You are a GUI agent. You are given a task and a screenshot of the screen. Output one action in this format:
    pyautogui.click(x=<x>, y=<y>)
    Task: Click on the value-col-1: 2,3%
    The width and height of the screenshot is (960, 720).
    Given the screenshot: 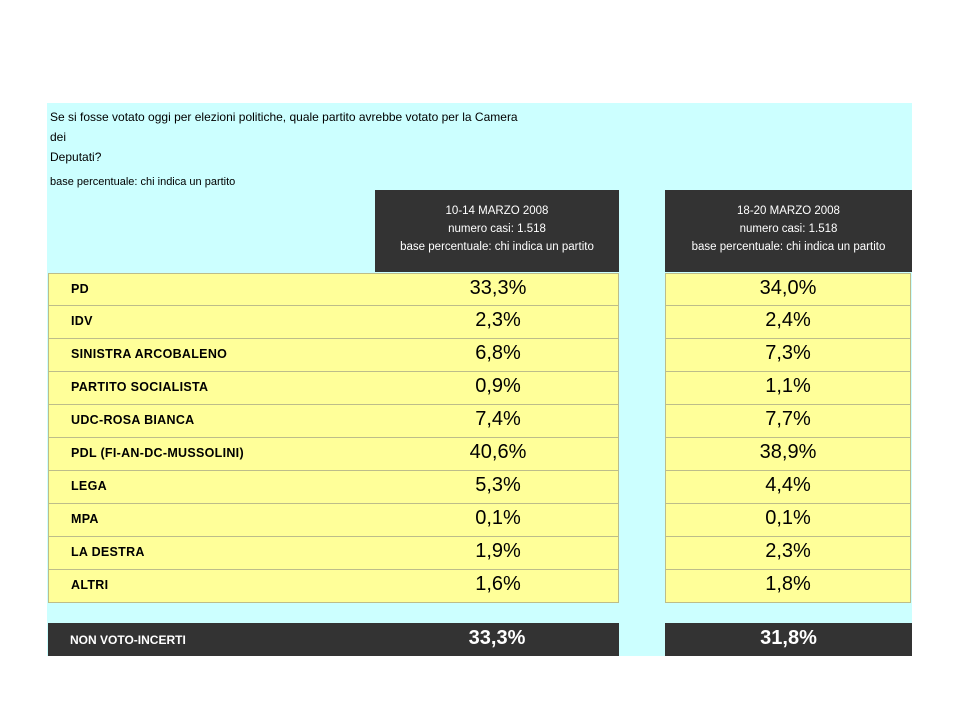 What is the action you would take?
    pyautogui.click(x=498, y=320)
    